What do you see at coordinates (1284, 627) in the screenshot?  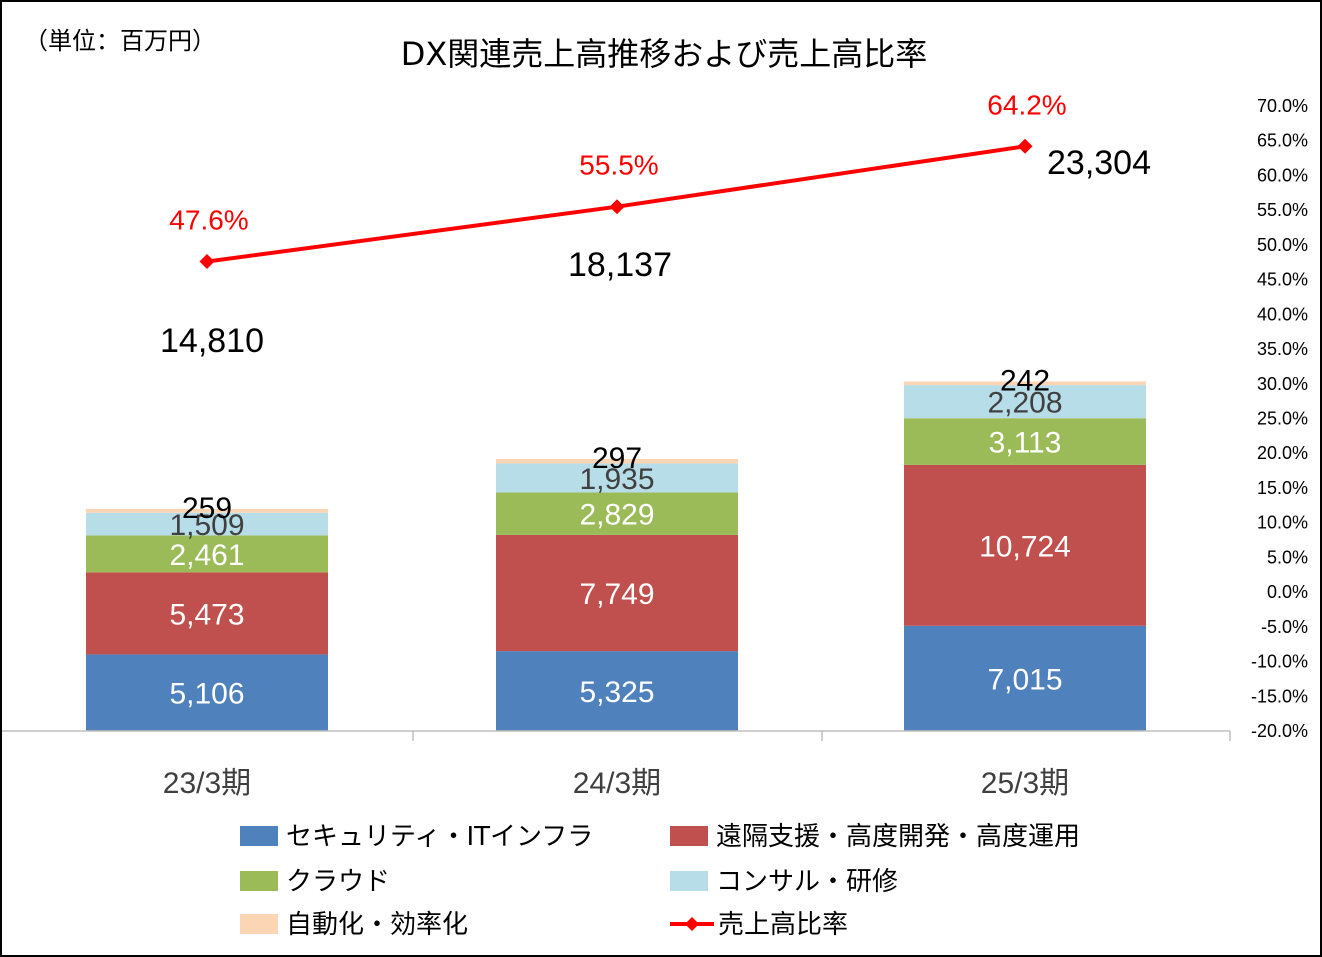 I see `y-right-tick-label: -5.0%` at bounding box center [1284, 627].